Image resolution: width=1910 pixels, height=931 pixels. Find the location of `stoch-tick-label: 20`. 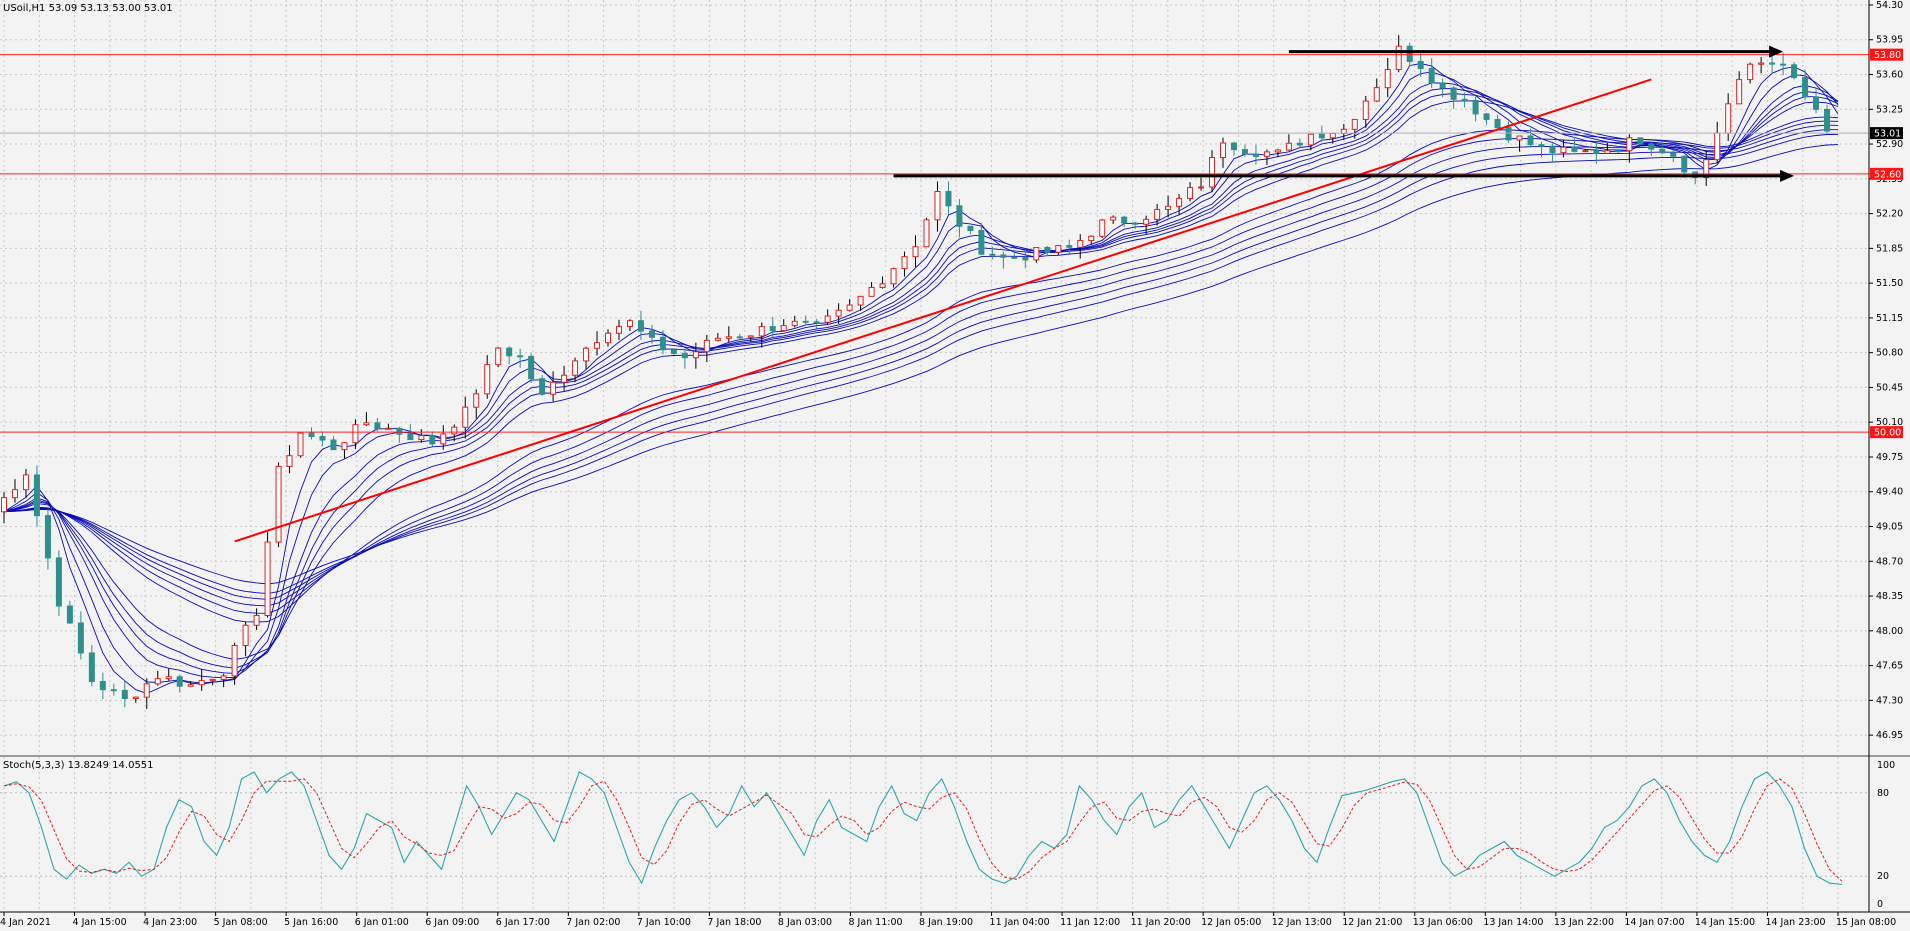

stoch-tick-label: 20 is located at coordinates (1883, 876).